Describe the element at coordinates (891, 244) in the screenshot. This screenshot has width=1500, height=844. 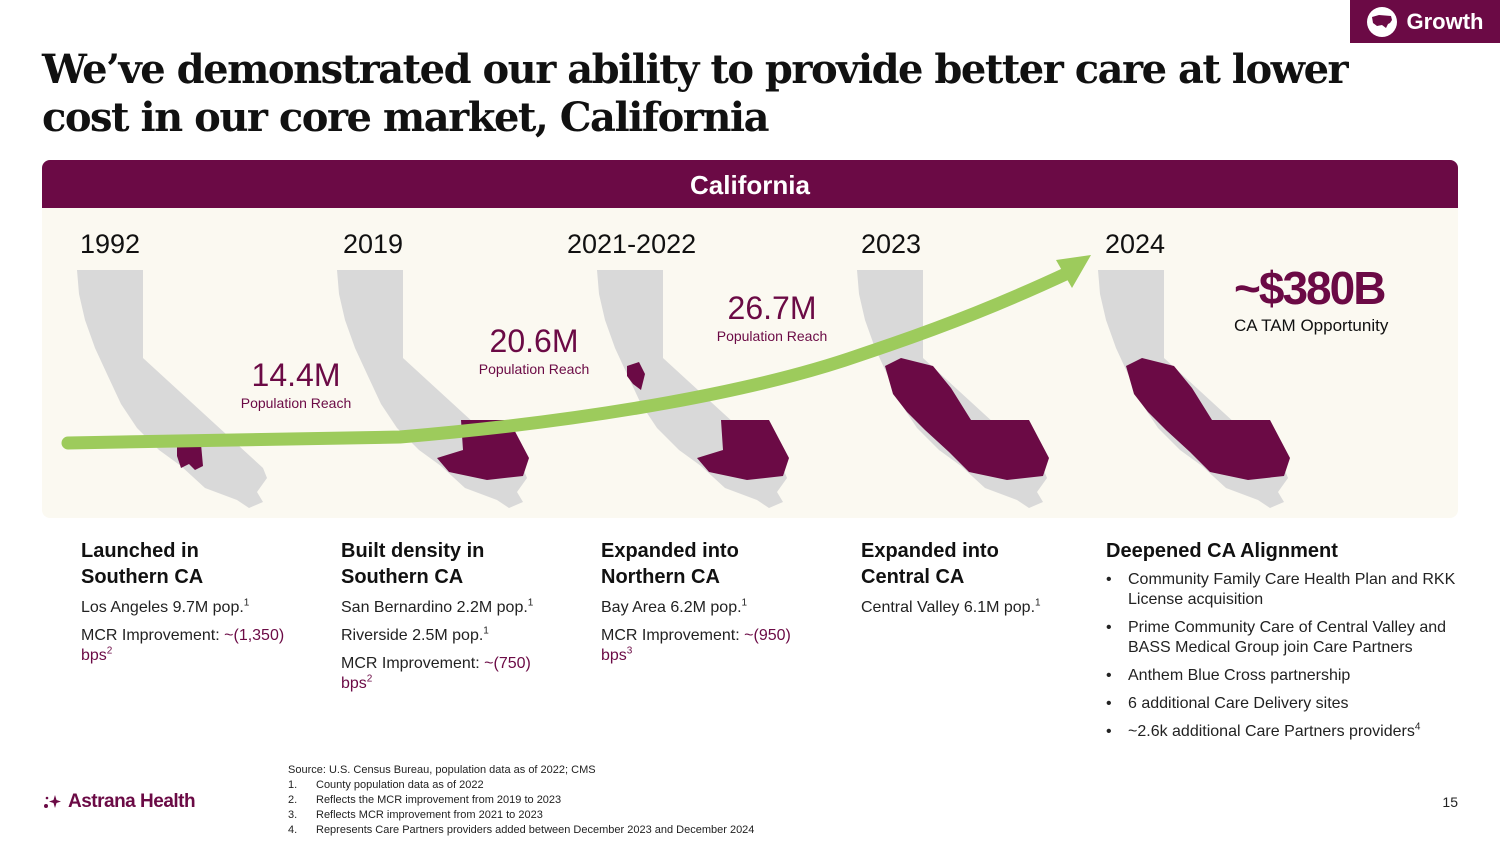
I see `year-label: 2023` at that location.